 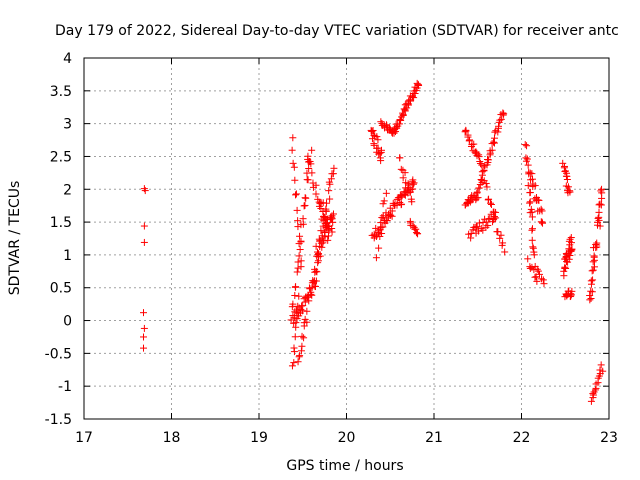 What do you see at coordinates (67, 256) in the screenshot?
I see `y-tick-label: 1` at bounding box center [67, 256].